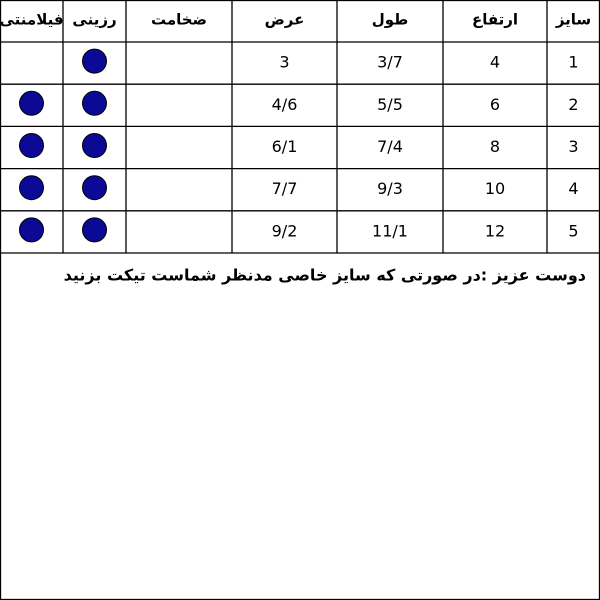  What do you see at coordinates (285, 230) in the screenshot?
I see `table-cell: 9/2` at bounding box center [285, 230].